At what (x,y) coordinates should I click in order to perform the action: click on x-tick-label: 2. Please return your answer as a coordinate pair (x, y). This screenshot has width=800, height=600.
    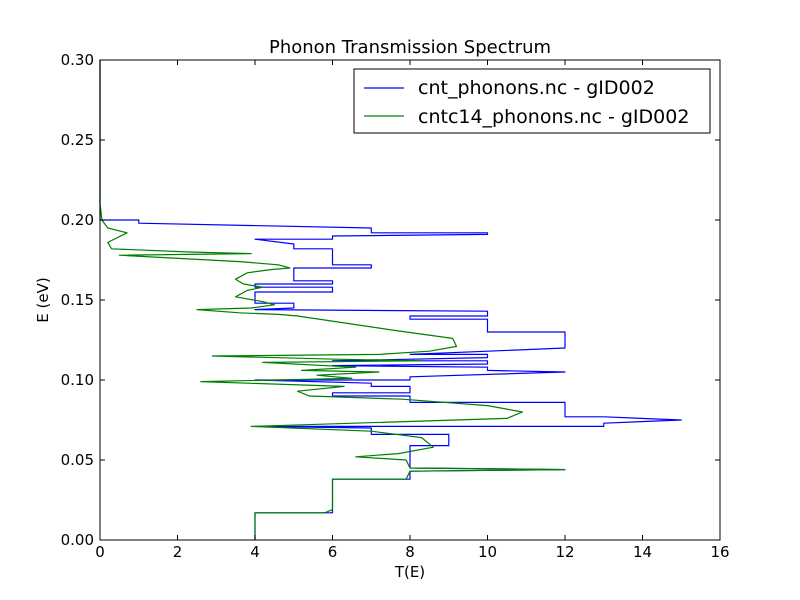
    Looking at the image, I should click on (178, 552).